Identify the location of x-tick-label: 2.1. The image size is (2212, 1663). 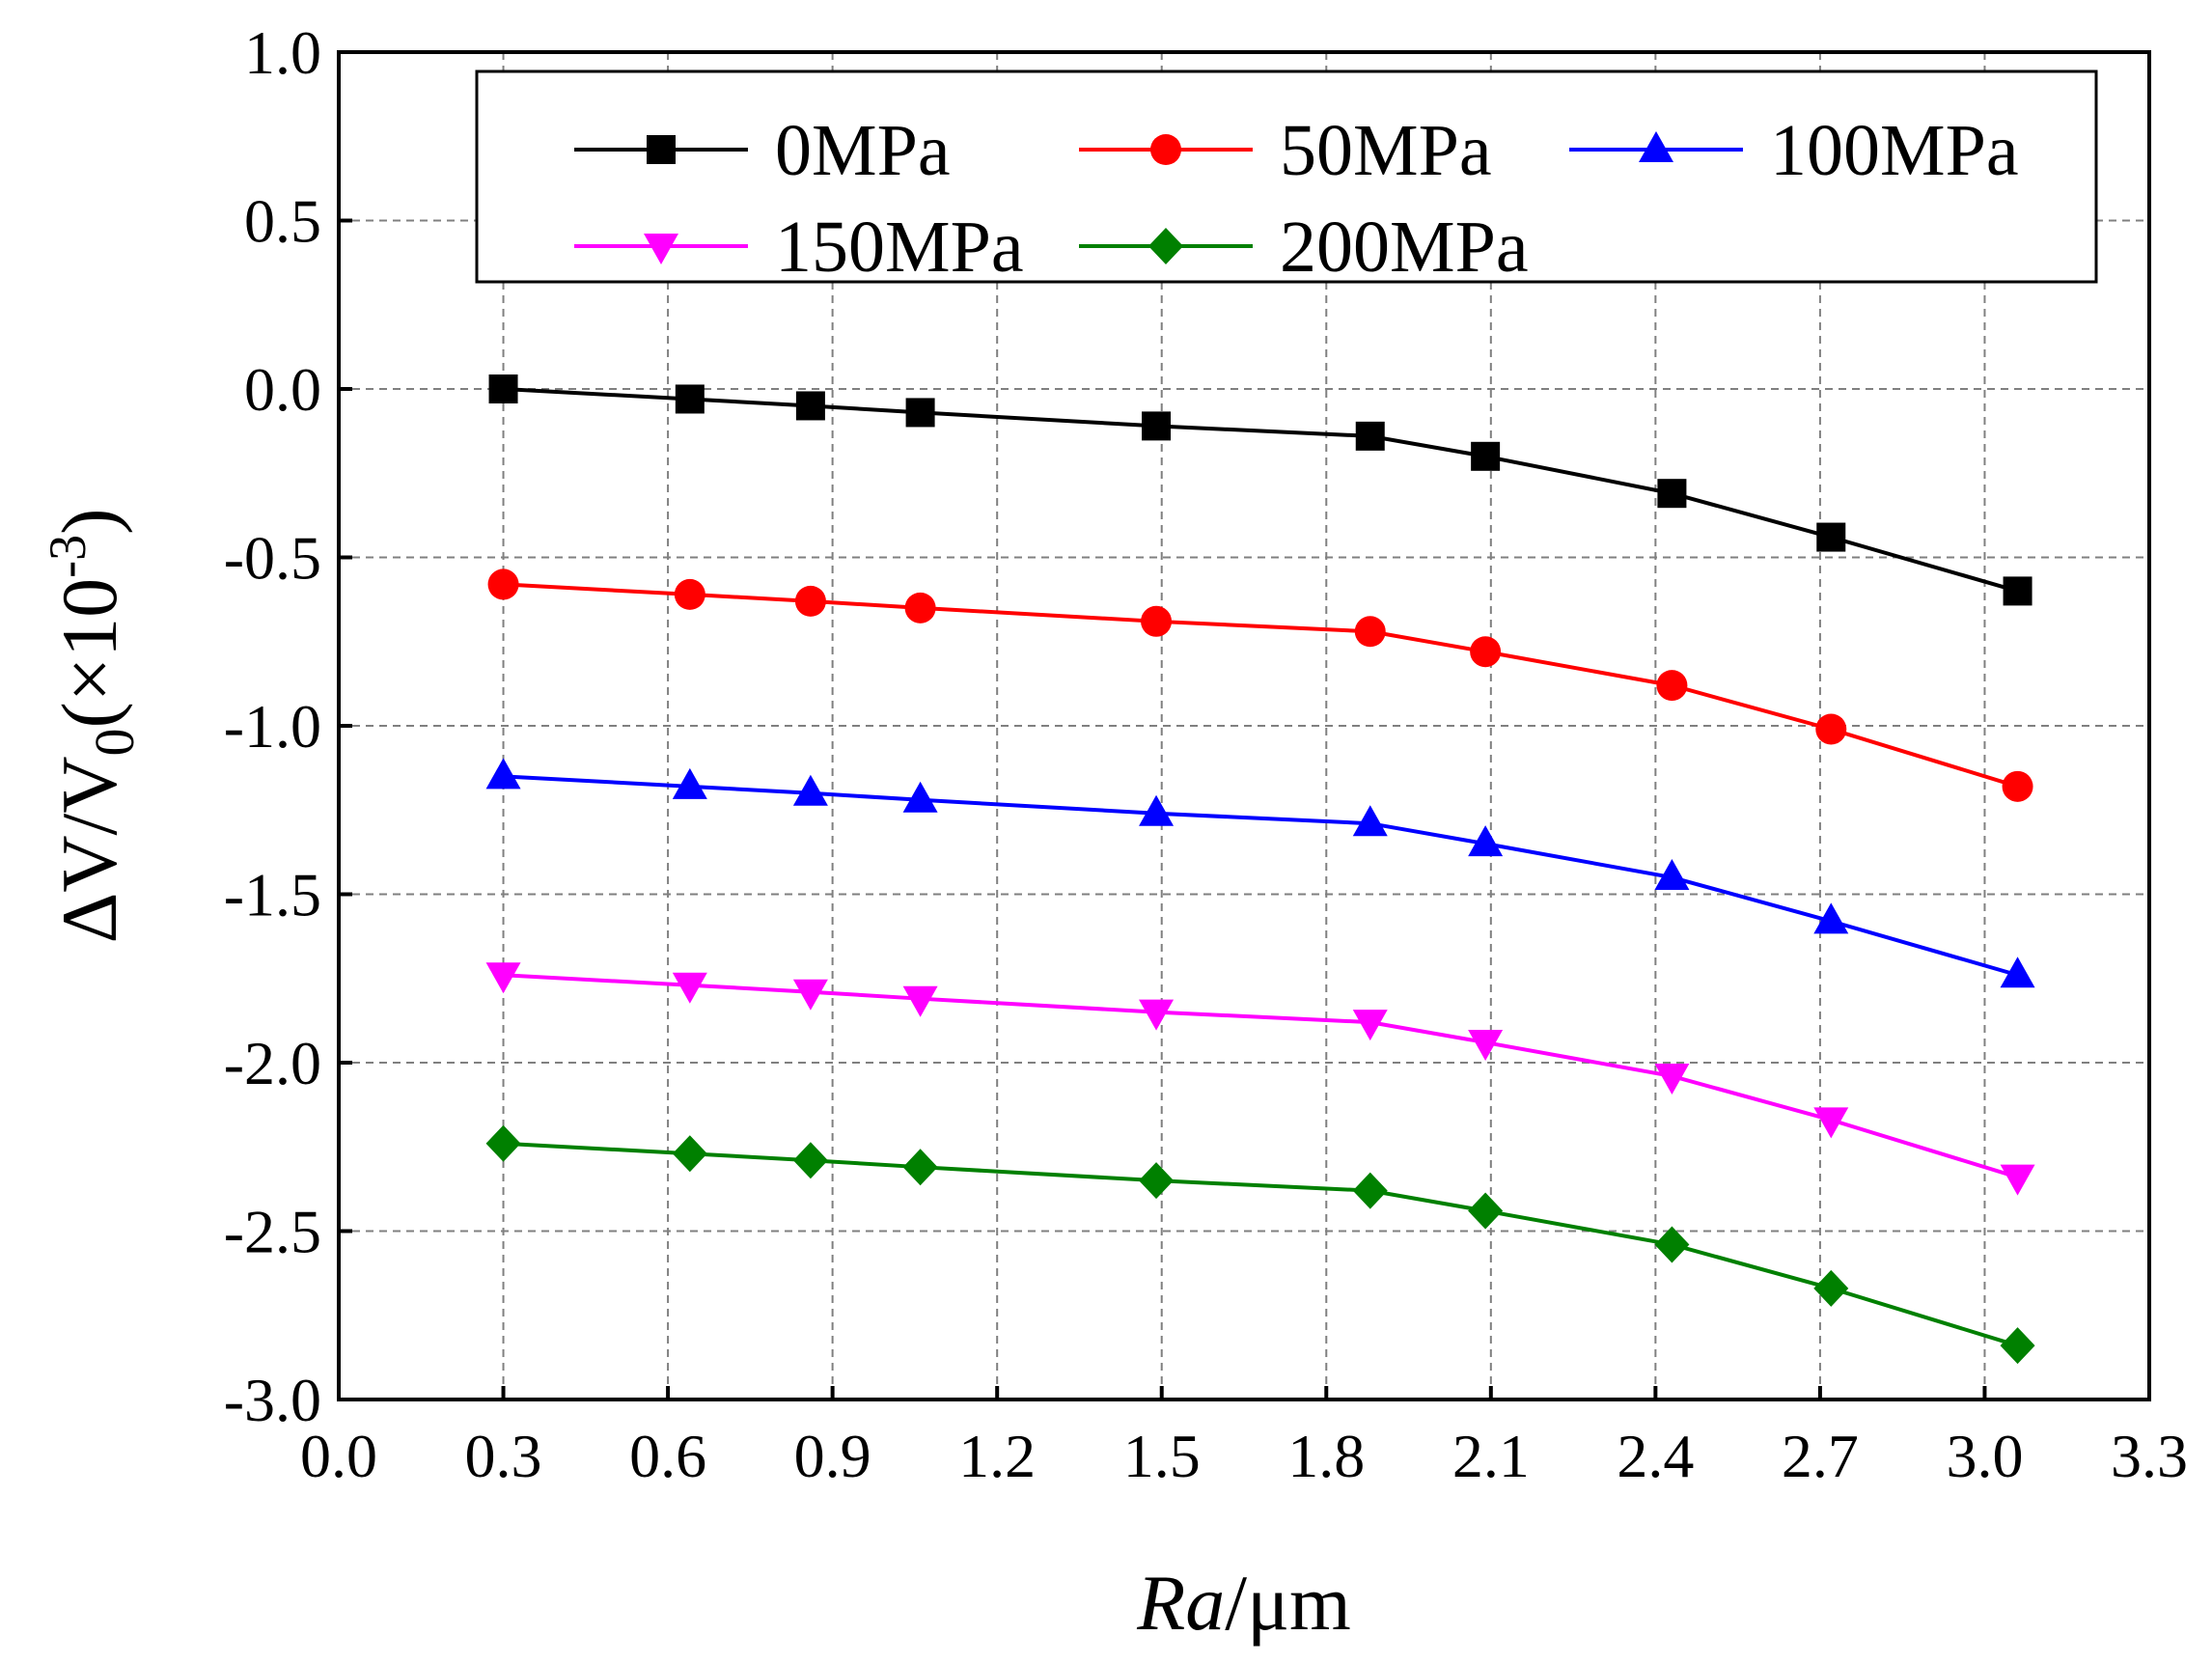
(1491, 1456).